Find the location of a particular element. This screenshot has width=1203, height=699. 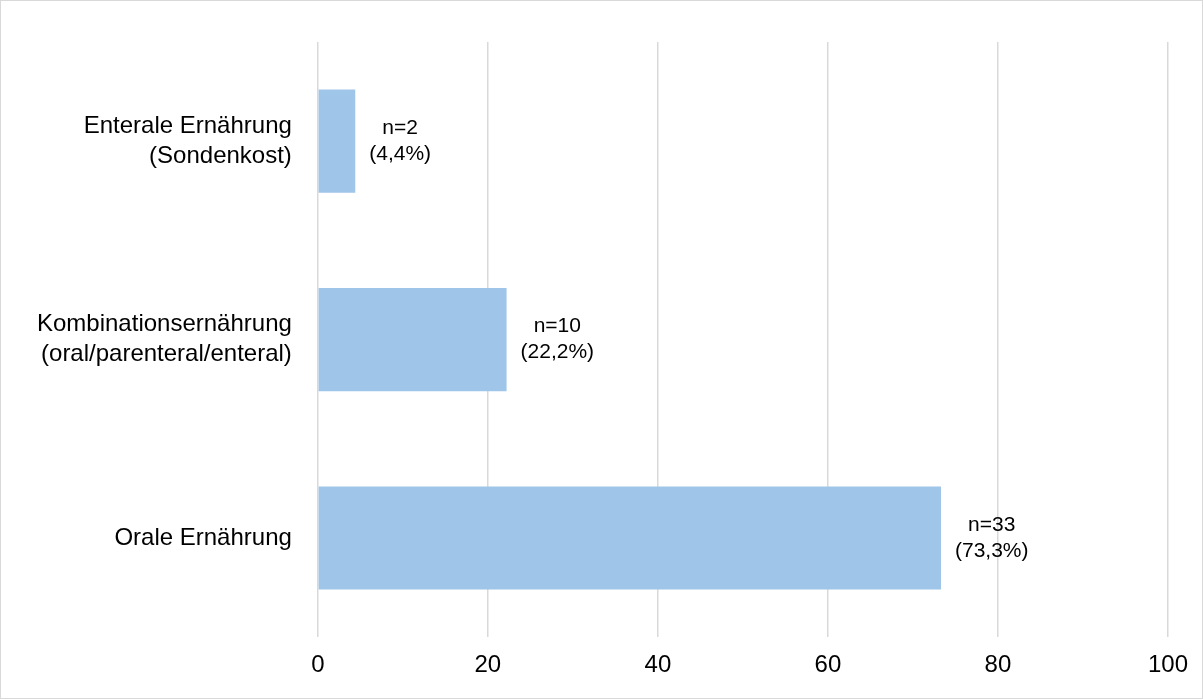

x-tick-label: 20 is located at coordinates (488, 664).